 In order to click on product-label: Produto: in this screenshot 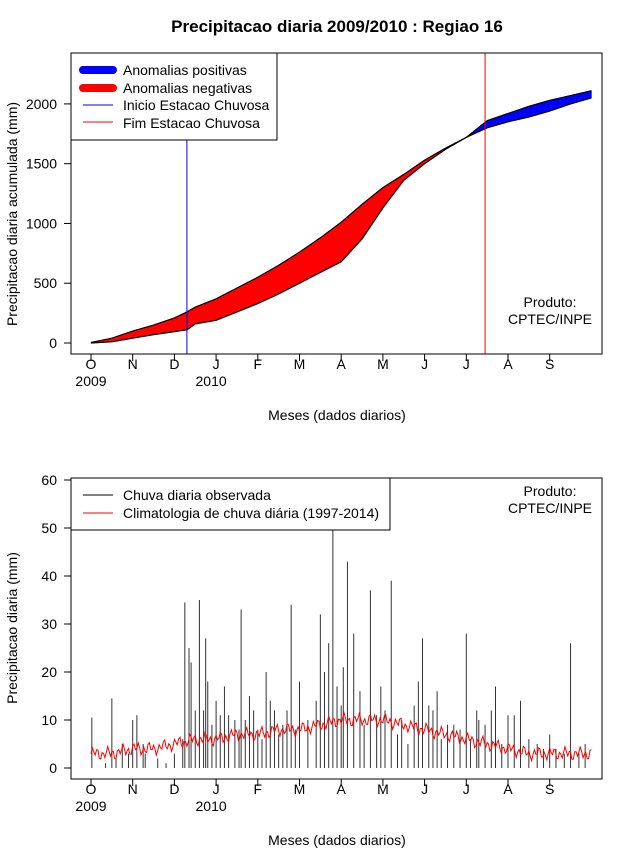, I will do `click(550, 491)`.